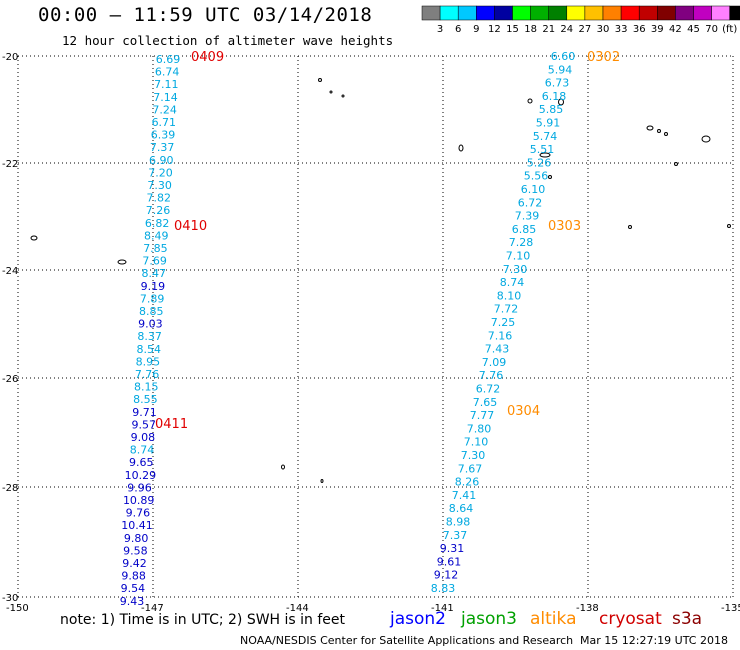 This screenshot has height=650, width=740. What do you see at coordinates (139, 487) in the screenshot?
I see `wave-height-value: 9.96` at bounding box center [139, 487].